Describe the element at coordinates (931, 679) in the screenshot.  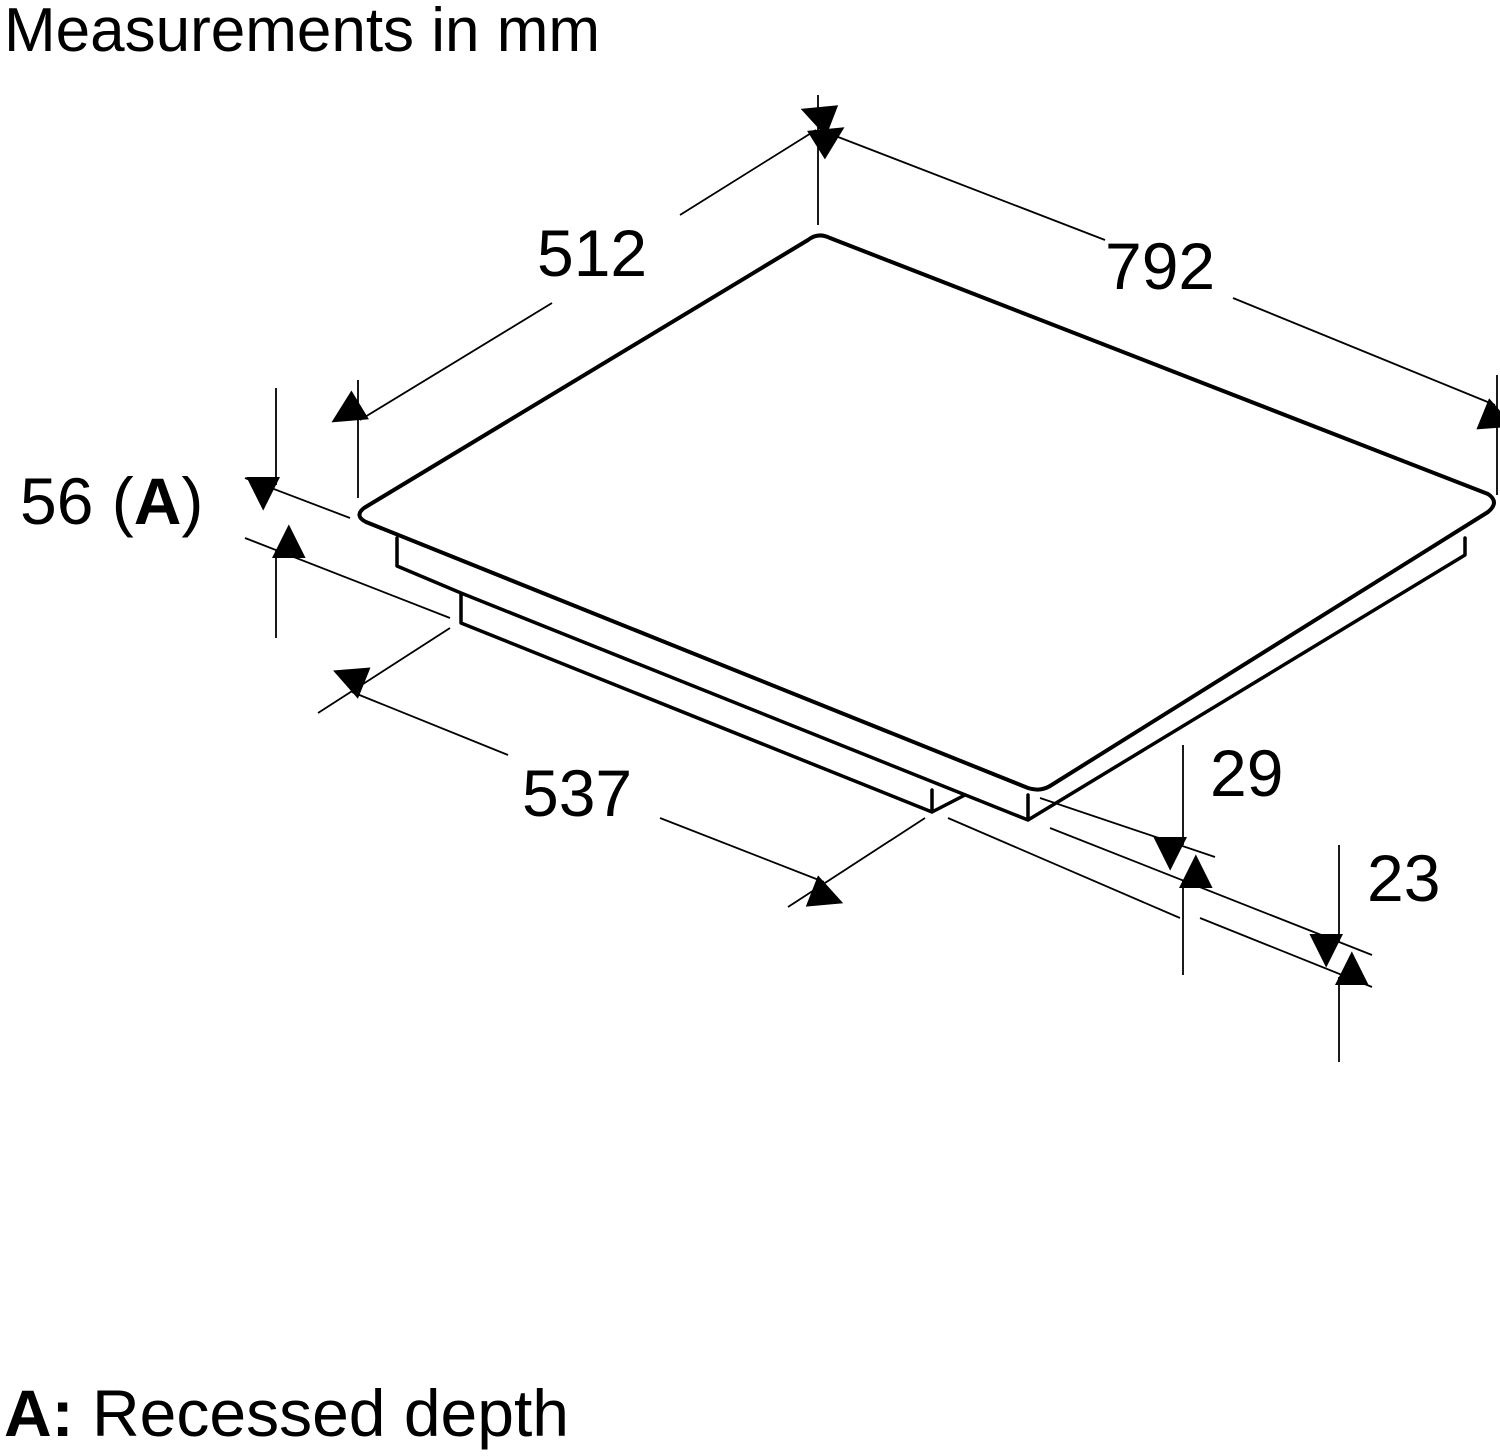
I see `hob-body` at that location.